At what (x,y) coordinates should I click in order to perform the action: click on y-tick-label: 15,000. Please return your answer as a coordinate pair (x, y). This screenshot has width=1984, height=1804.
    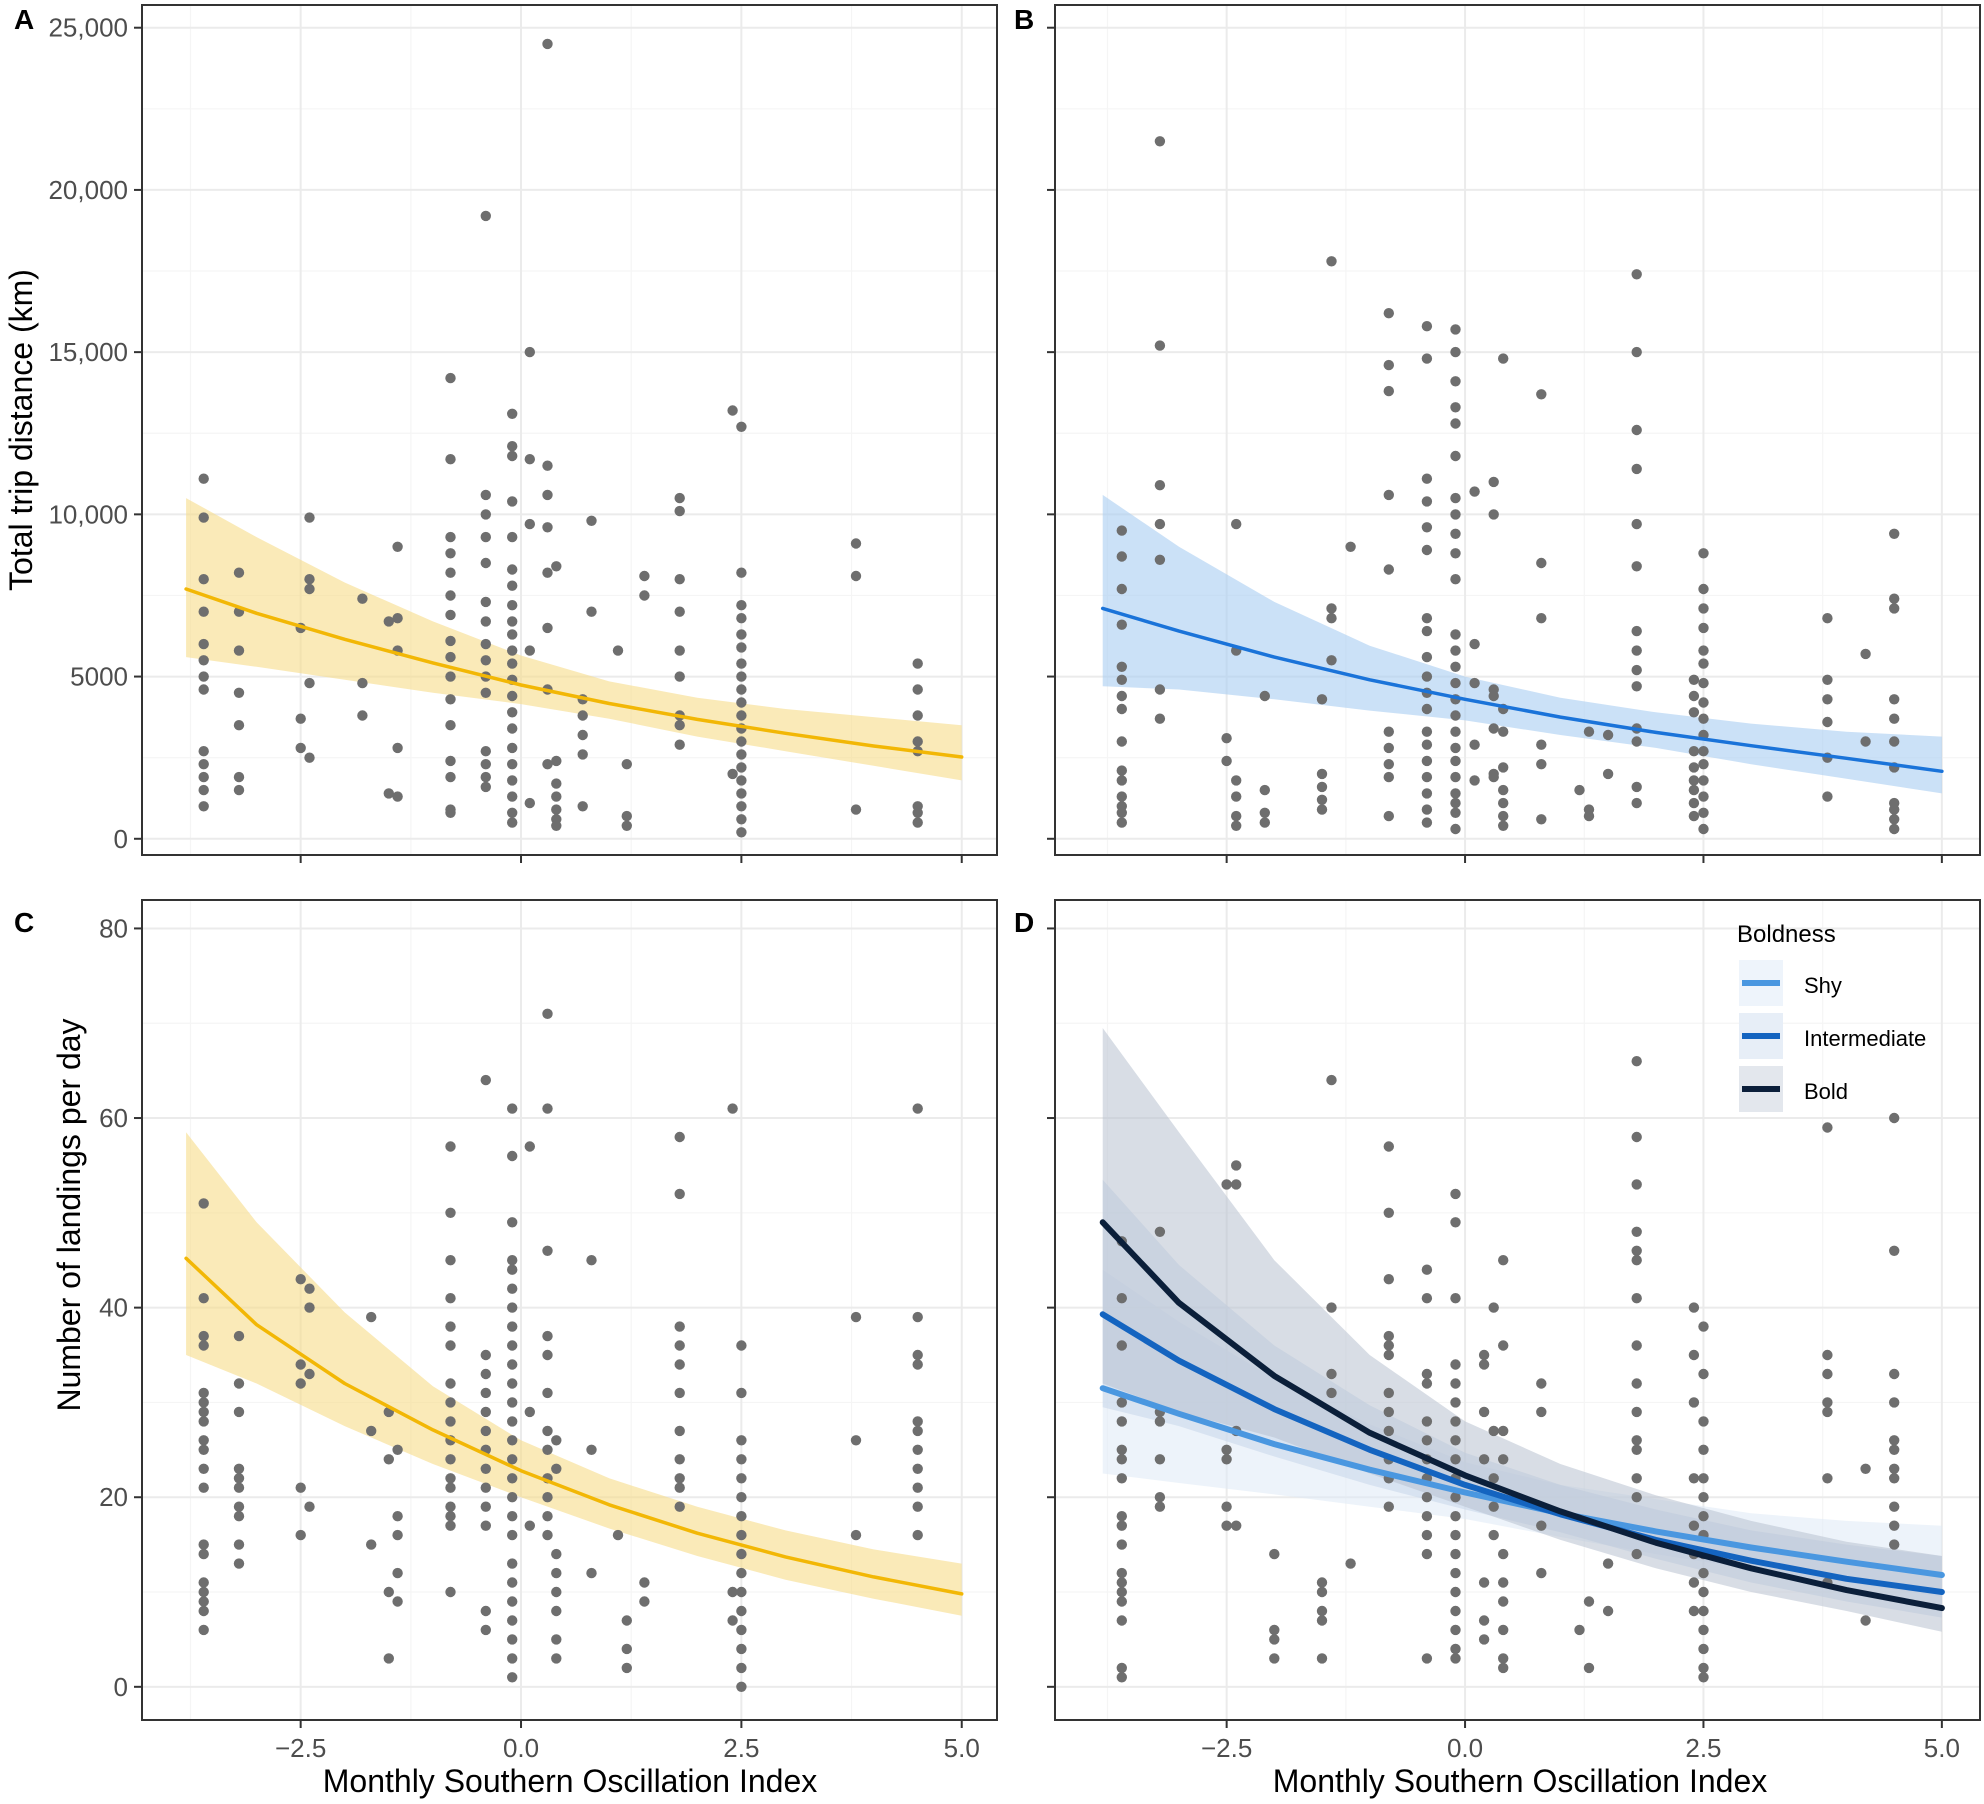
    Looking at the image, I should click on (88, 352).